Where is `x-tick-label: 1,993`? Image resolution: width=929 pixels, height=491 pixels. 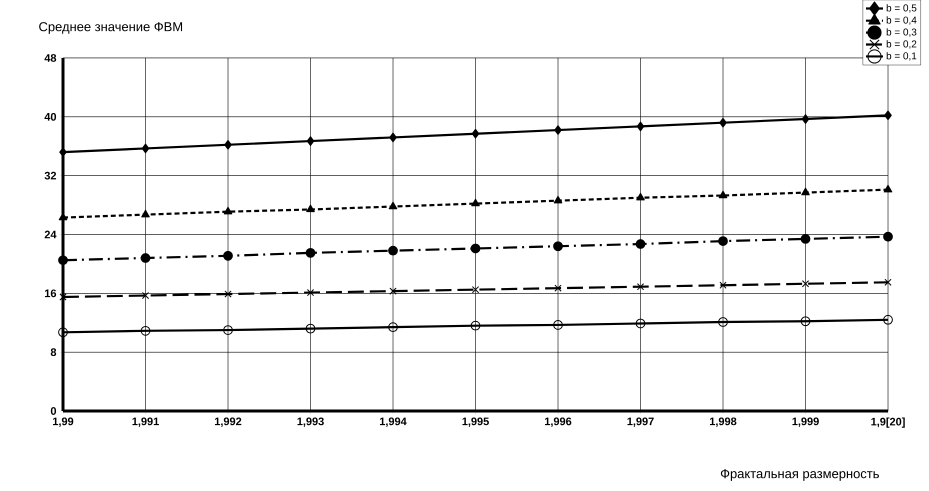 x-tick-label: 1,993 is located at coordinates (310, 422).